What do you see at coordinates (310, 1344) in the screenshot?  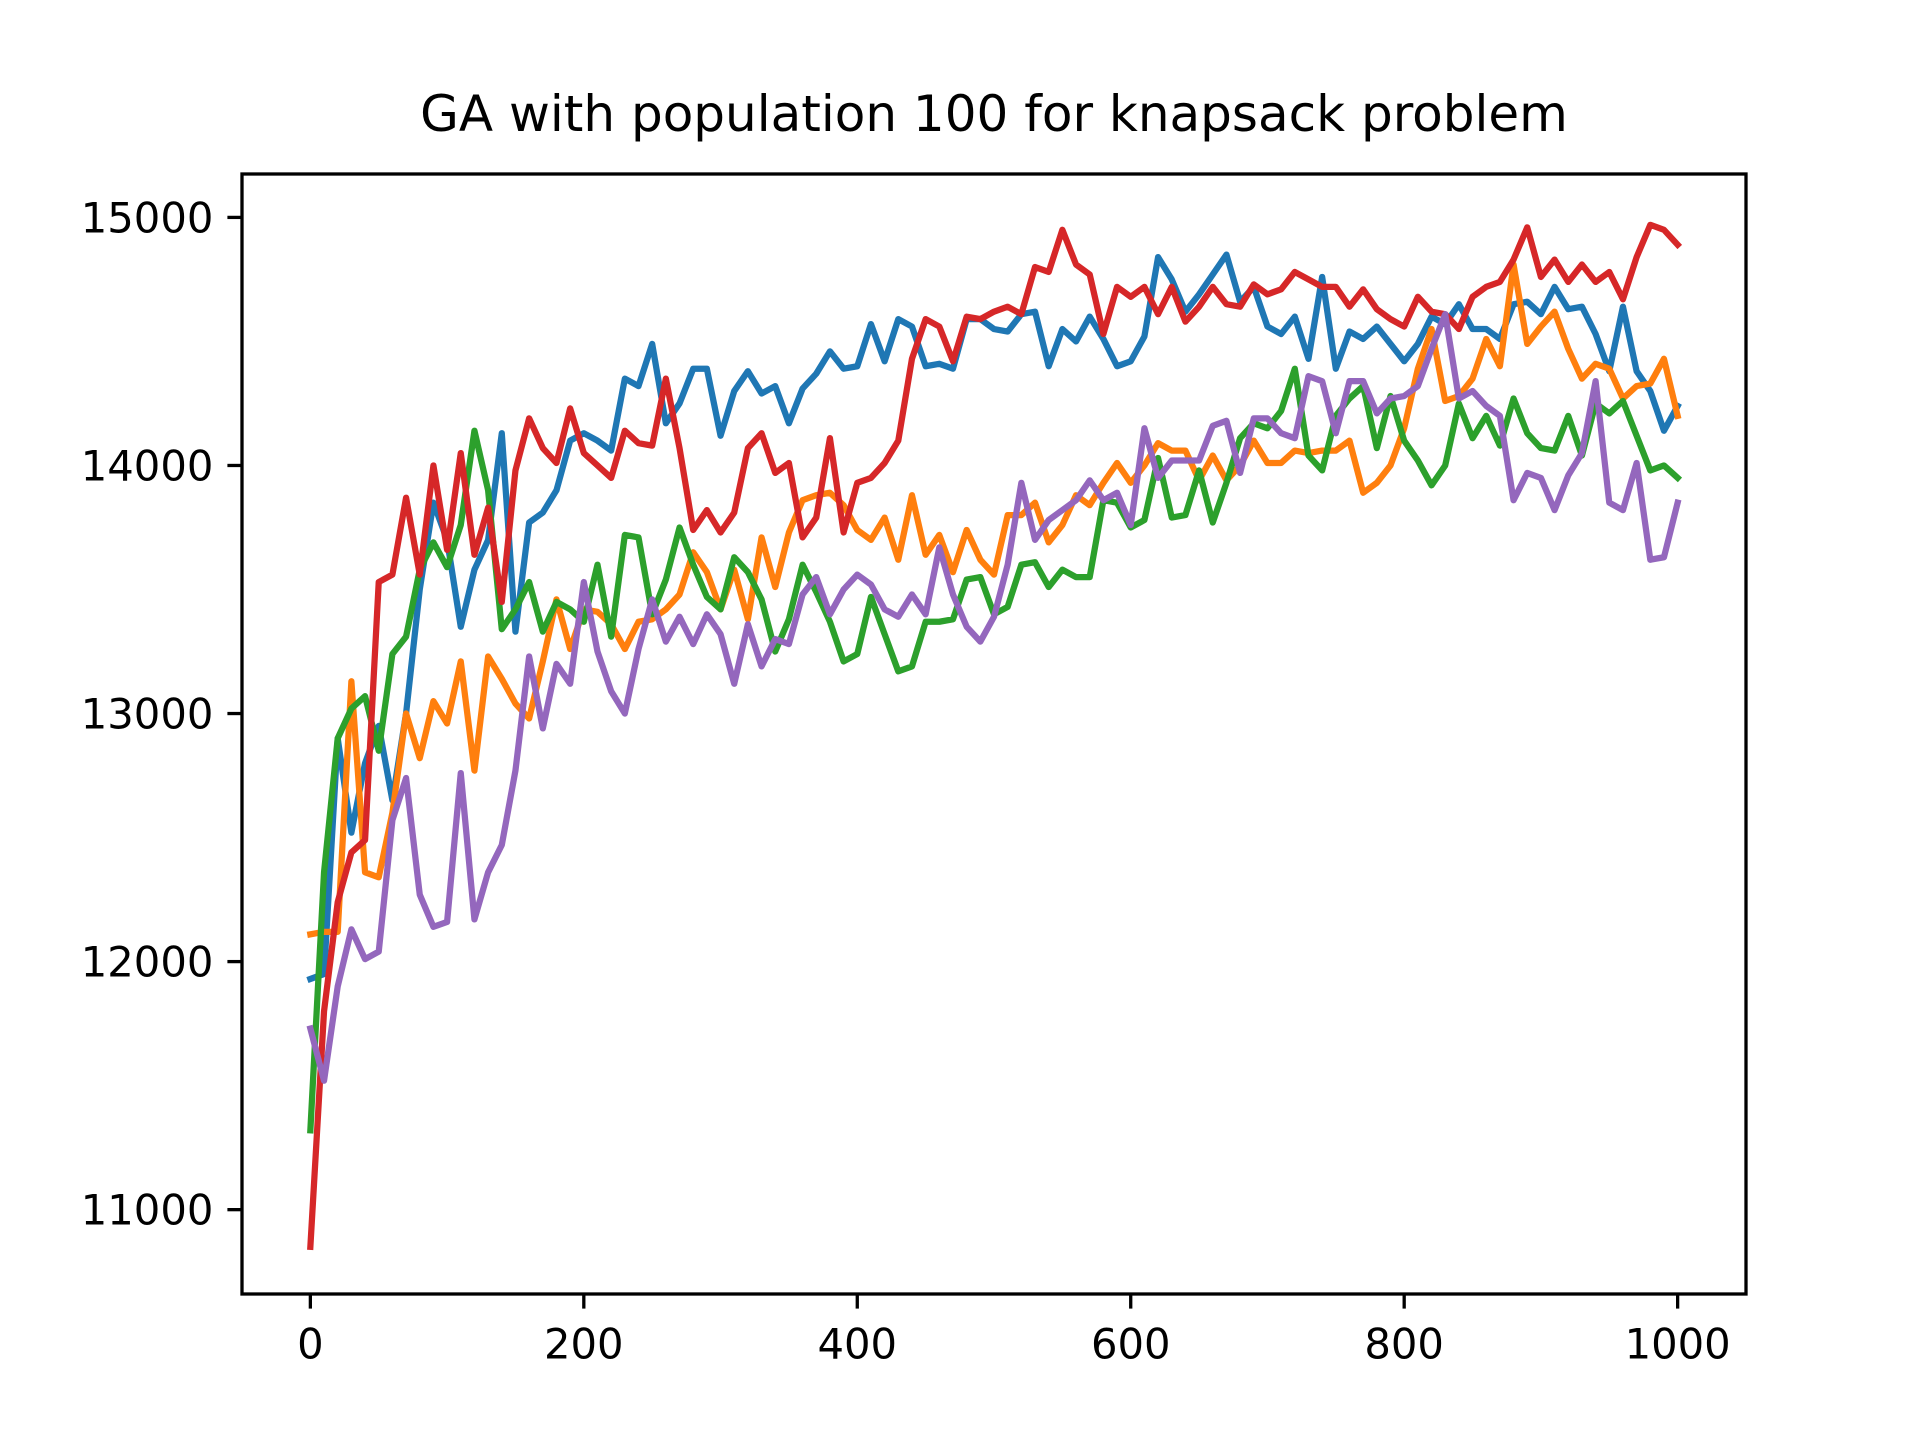 I see `x-tick-label: 0` at bounding box center [310, 1344].